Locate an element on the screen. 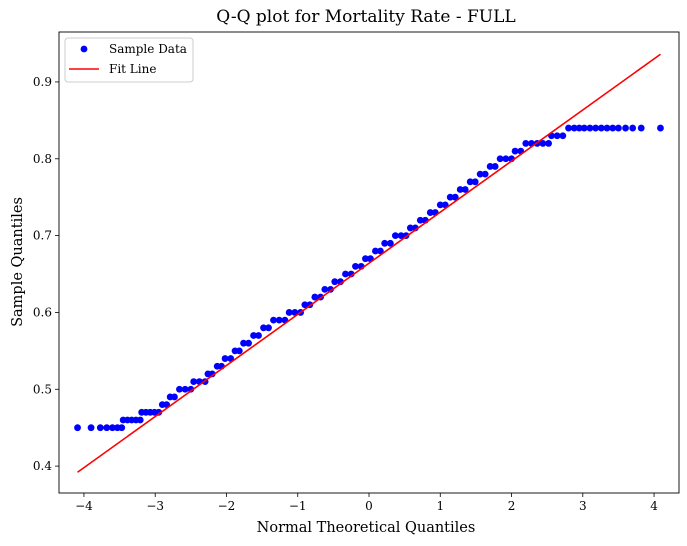  x-tick-label: −3 is located at coordinates (155, 506).